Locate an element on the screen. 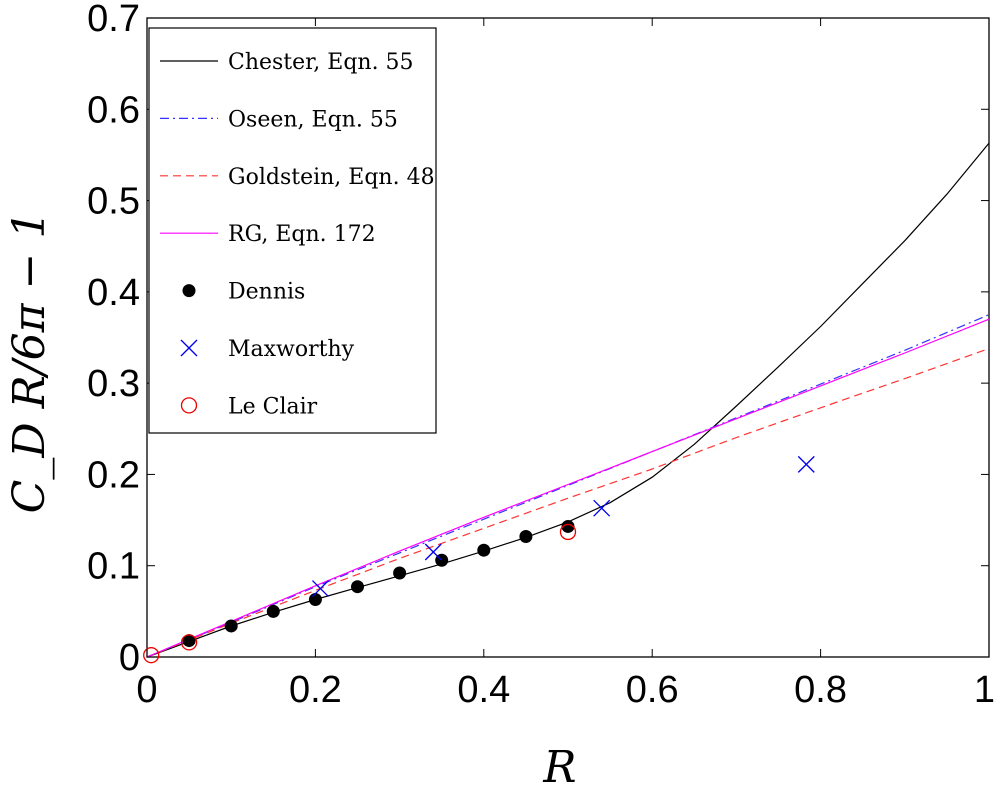 The width and height of the screenshot is (995, 792). legend-box is located at coordinates (292, 230).